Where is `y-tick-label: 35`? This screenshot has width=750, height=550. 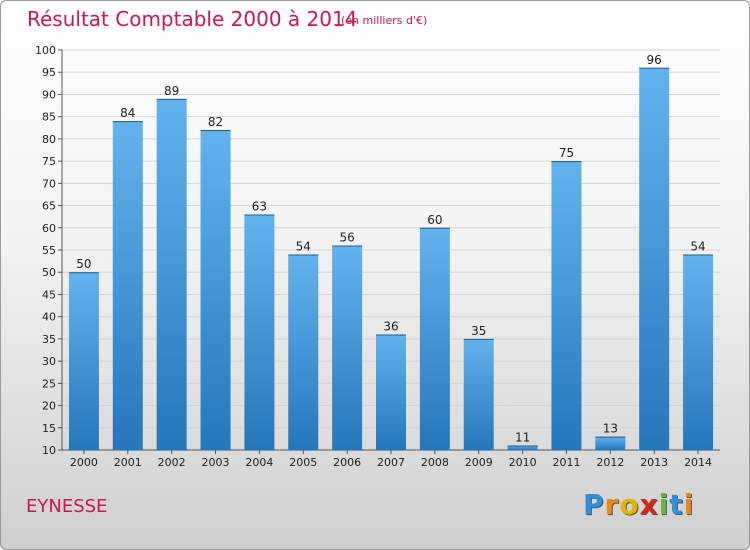
y-tick-label: 35 is located at coordinates (49, 339).